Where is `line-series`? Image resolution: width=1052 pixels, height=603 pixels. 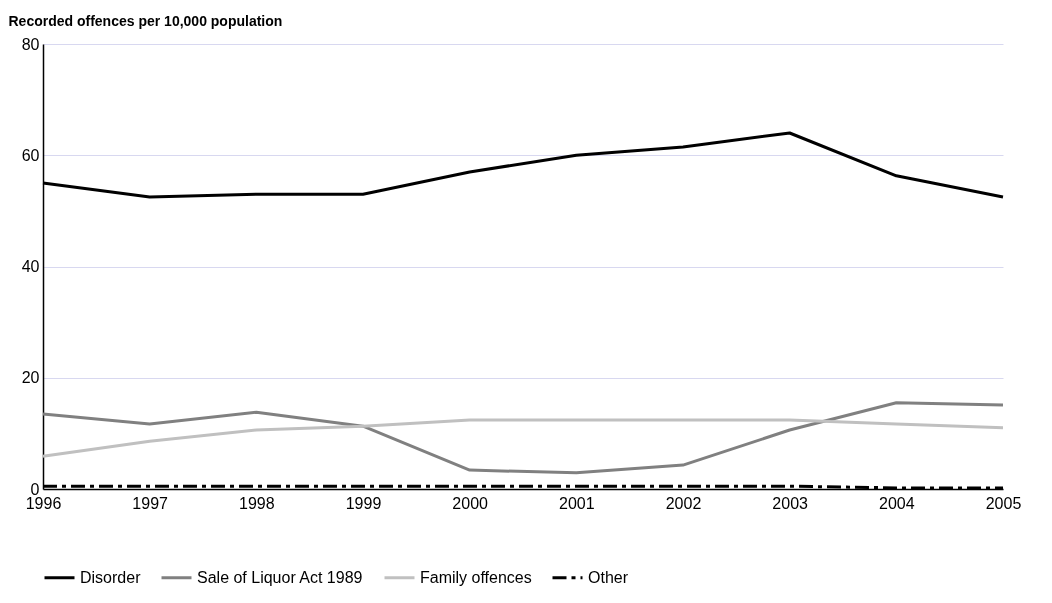
line-series is located at coordinates (523, 438).